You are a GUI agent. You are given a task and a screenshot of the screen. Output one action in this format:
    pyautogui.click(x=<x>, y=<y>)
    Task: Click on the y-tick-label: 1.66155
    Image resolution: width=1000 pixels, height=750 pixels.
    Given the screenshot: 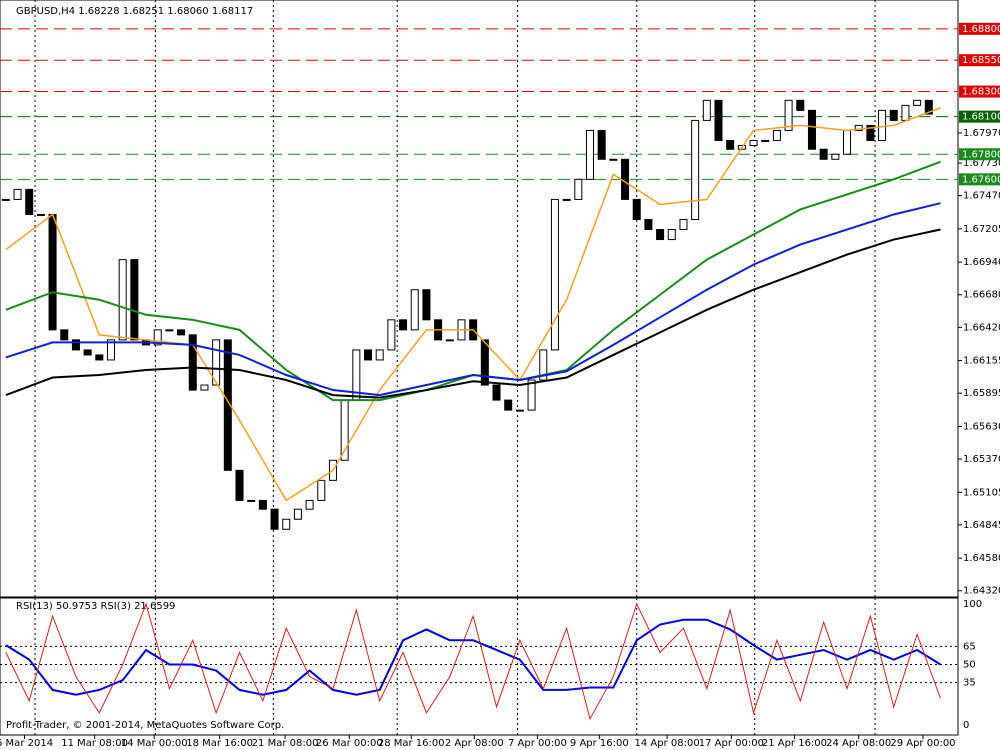 What is the action you would take?
    pyautogui.click(x=981, y=361)
    